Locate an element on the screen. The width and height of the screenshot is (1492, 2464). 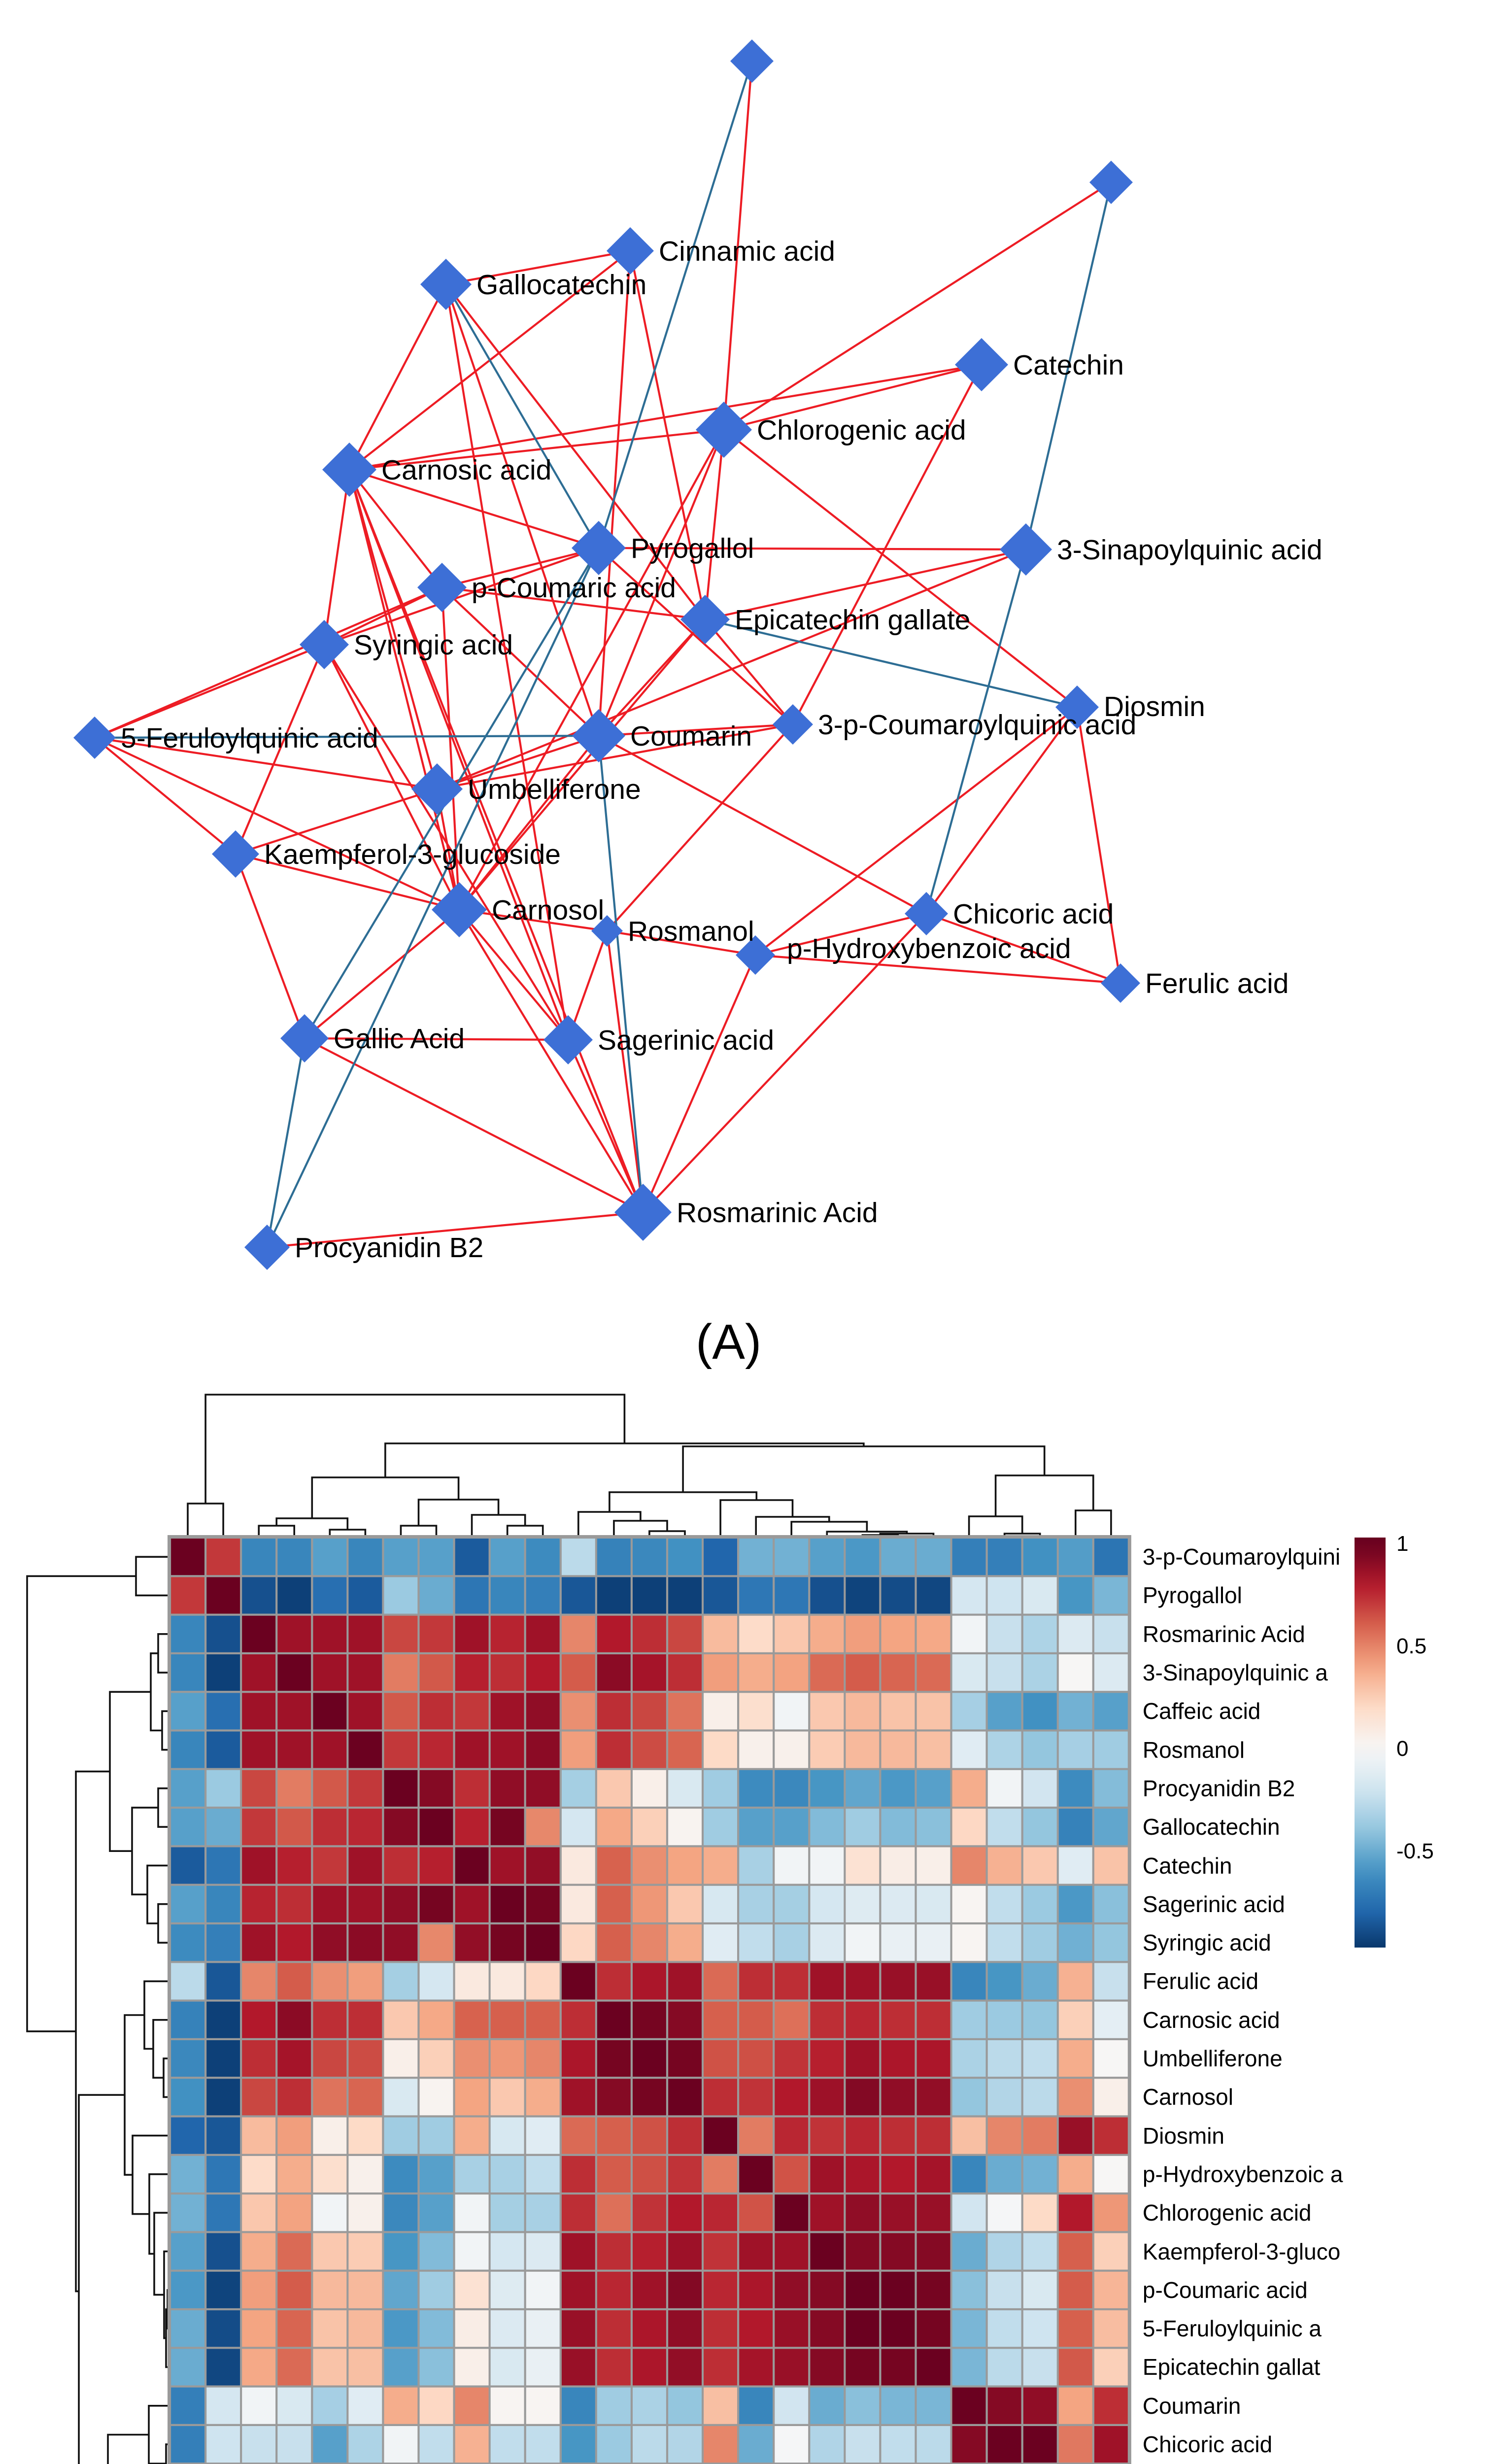
svg-text: 3-Sinapoylquinic acid is located at coordinates (1189, 550).